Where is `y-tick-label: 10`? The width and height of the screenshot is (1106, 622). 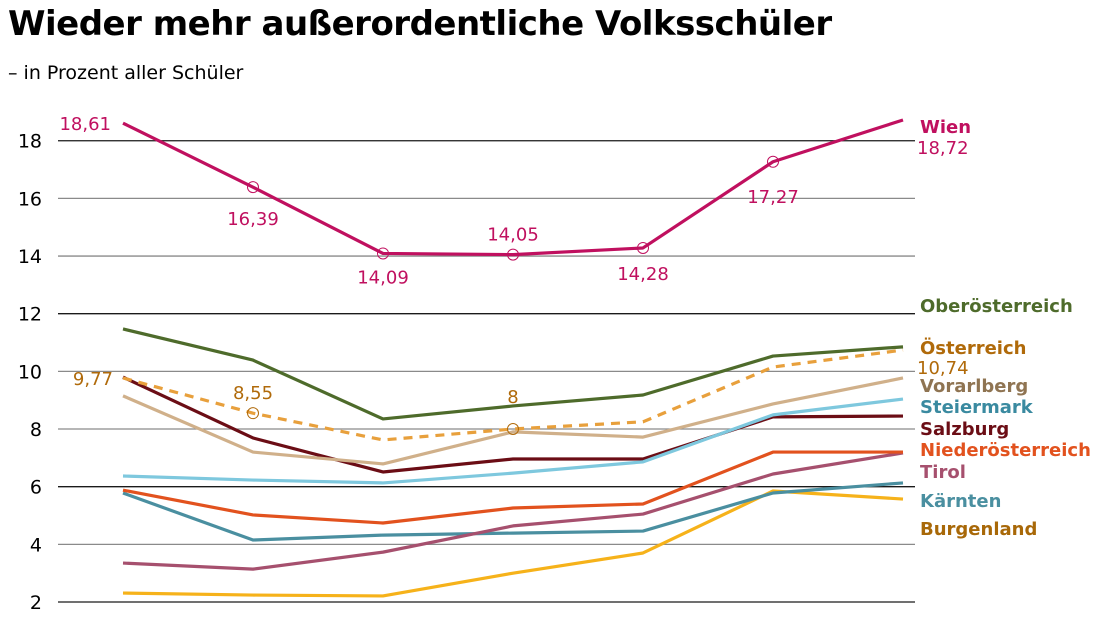
y-tick-label: 10 is located at coordinates (30, 372).